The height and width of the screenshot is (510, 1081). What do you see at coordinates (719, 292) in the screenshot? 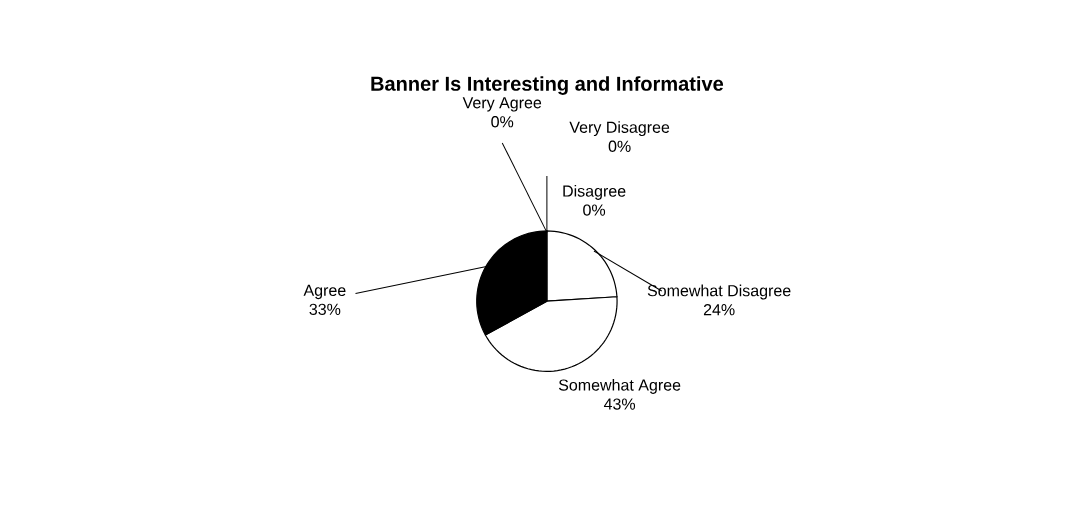
I see `slice-label: Somewhat Disagree` at bounding box center [719, 292].